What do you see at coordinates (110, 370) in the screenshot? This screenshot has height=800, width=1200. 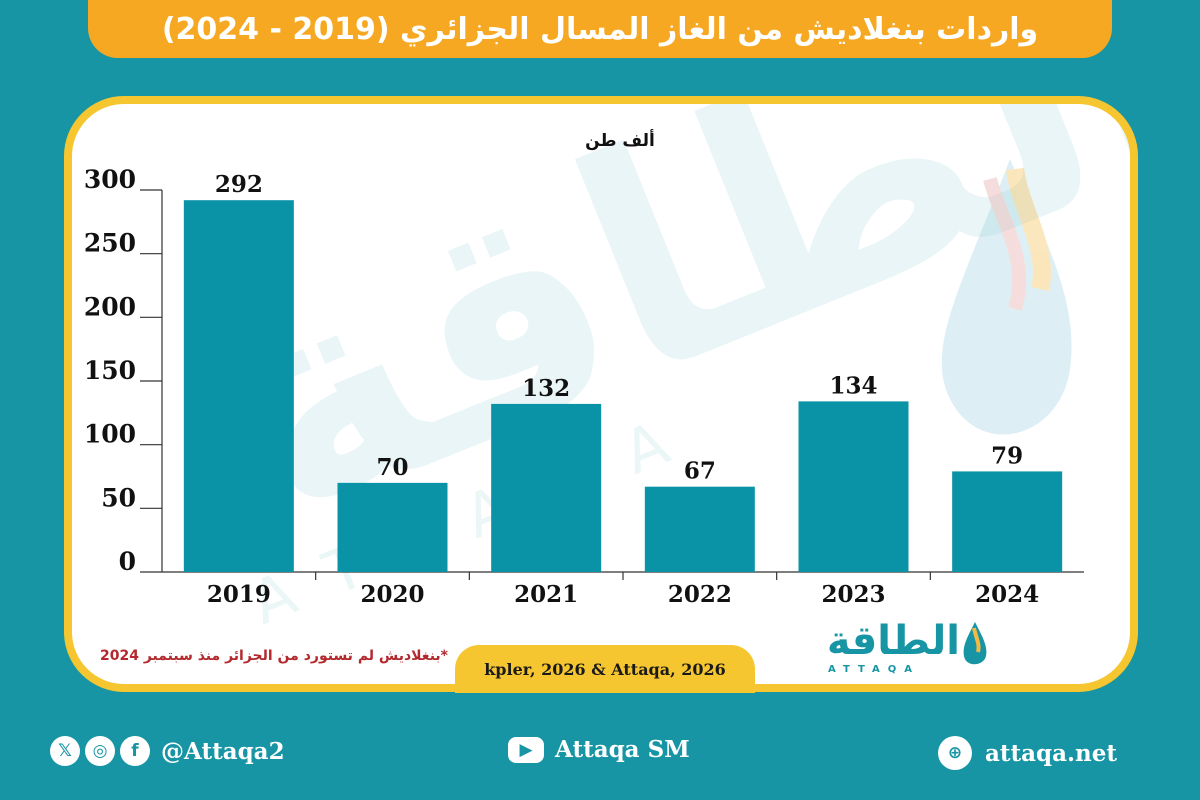 I see `y-tick-label: 150` at bounding box center [110, 370].